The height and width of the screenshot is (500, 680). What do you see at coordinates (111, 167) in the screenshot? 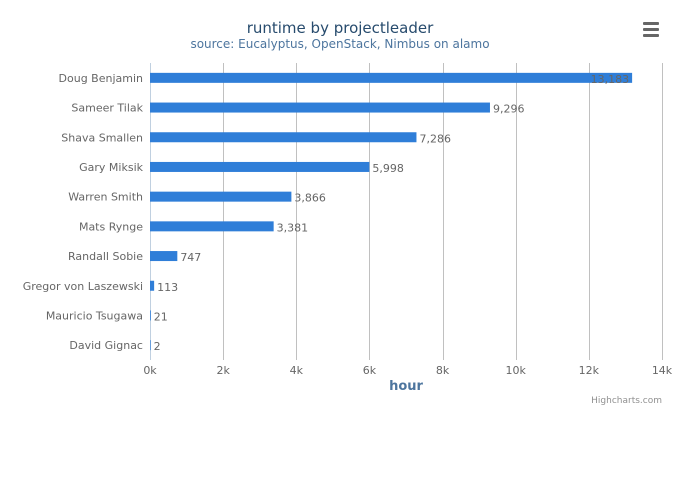
I see `category-label: Gary Miksik` at bounding box center [111, 167].